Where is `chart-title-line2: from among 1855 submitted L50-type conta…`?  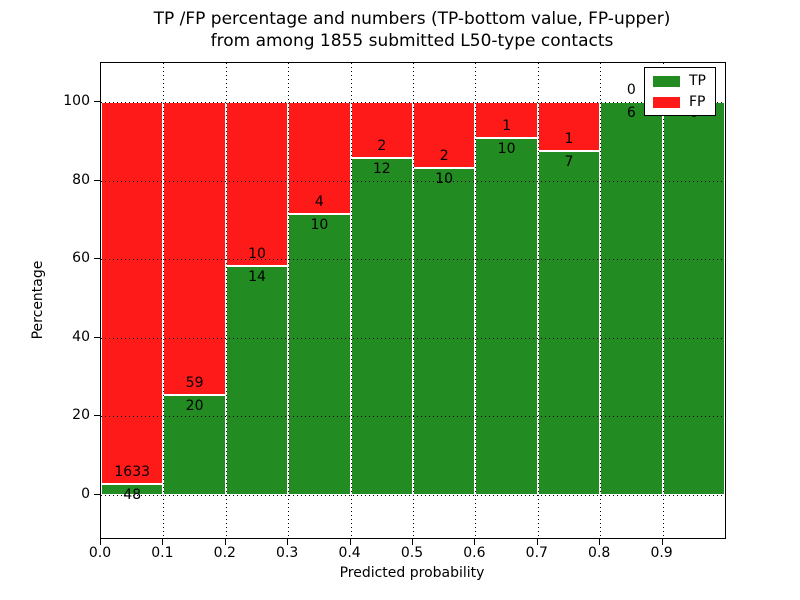
chart-title-line2: from among 1855 submitted L50-type conta… is located at coordinates (412, 41).